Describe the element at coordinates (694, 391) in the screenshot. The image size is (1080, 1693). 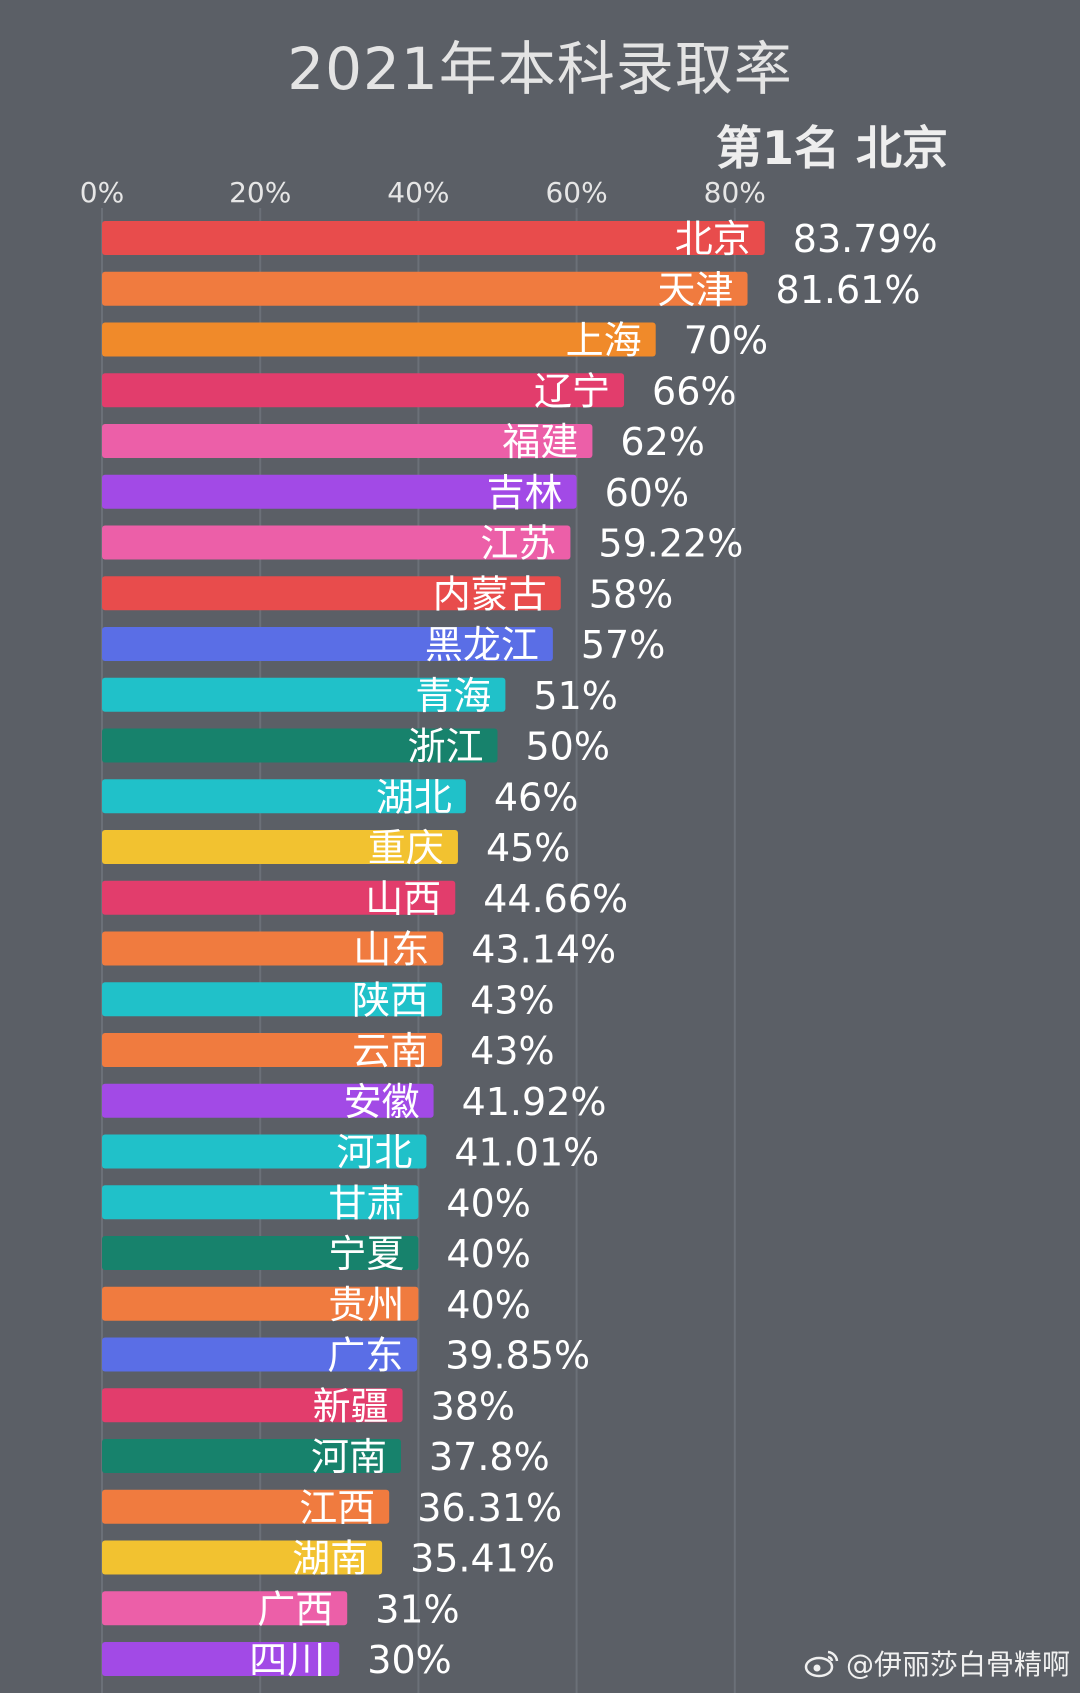
I see `bar-value-label: 66%` at that location.